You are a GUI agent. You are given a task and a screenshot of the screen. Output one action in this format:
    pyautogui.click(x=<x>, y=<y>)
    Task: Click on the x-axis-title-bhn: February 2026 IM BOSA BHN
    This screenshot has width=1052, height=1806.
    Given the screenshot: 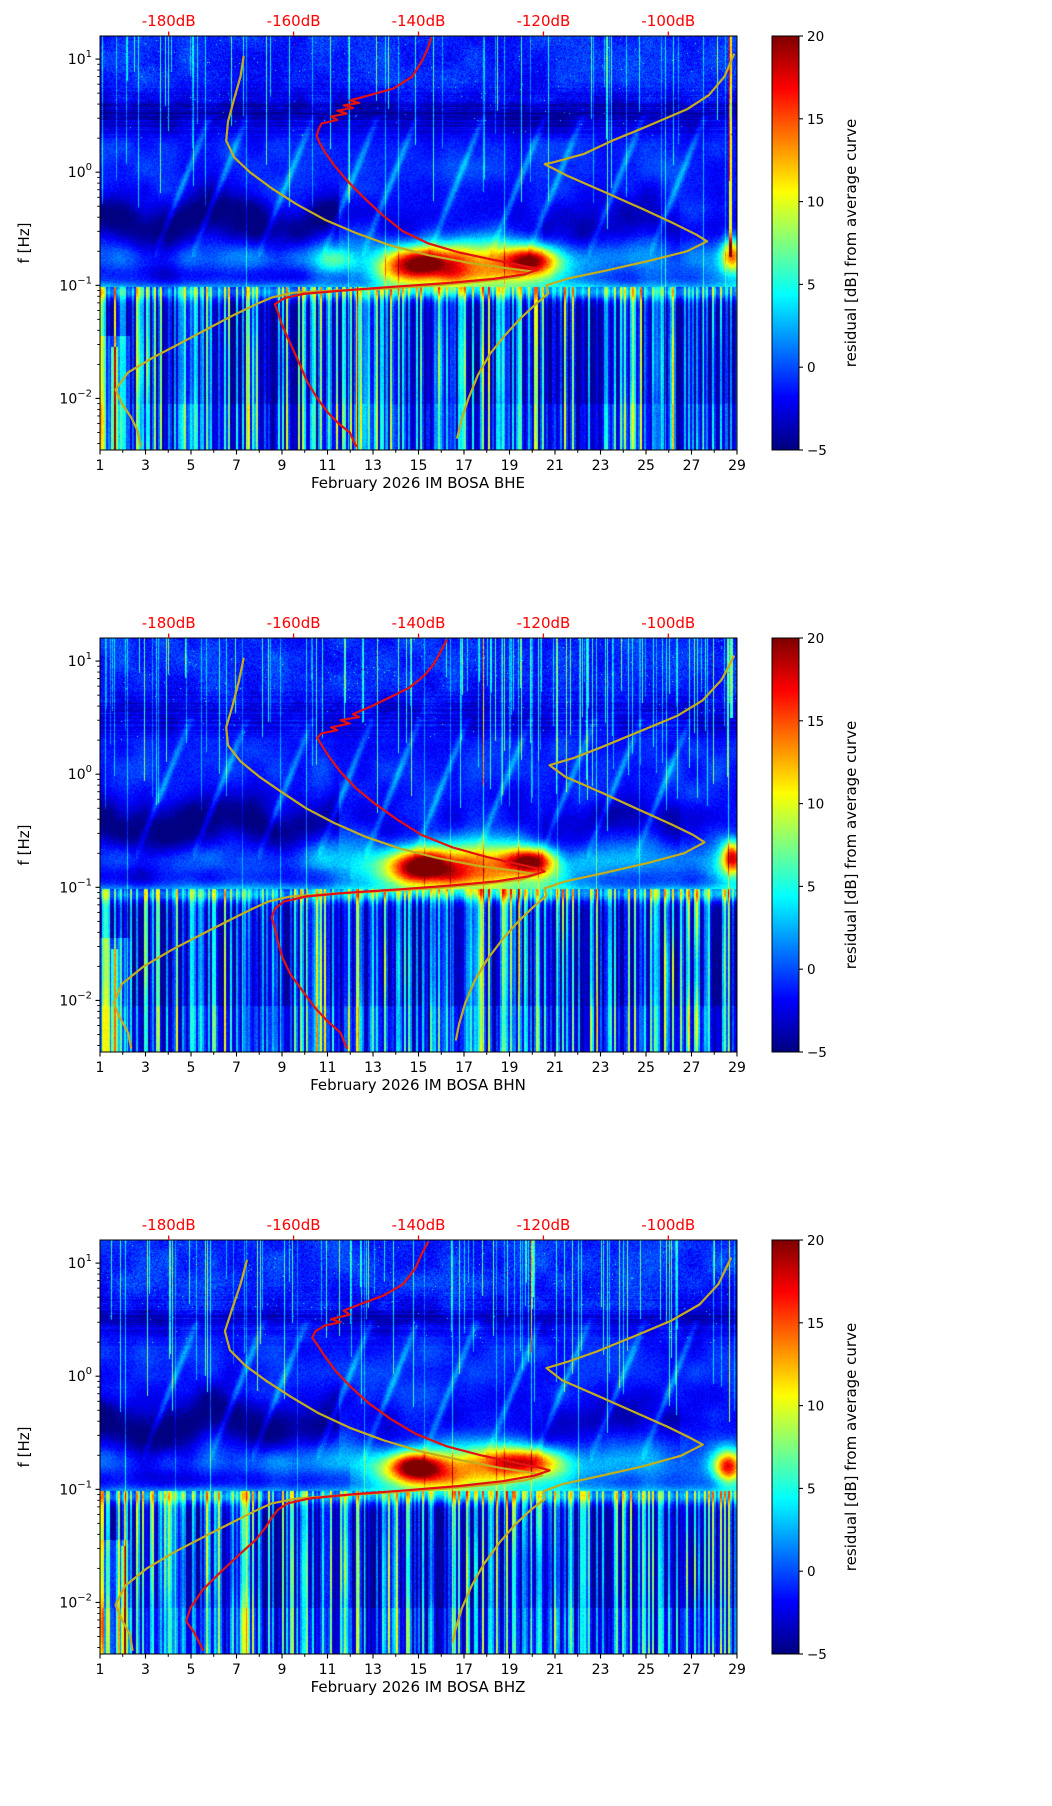 What is the action you would take?
    pyautogui.click(x=418, y=1085)
    